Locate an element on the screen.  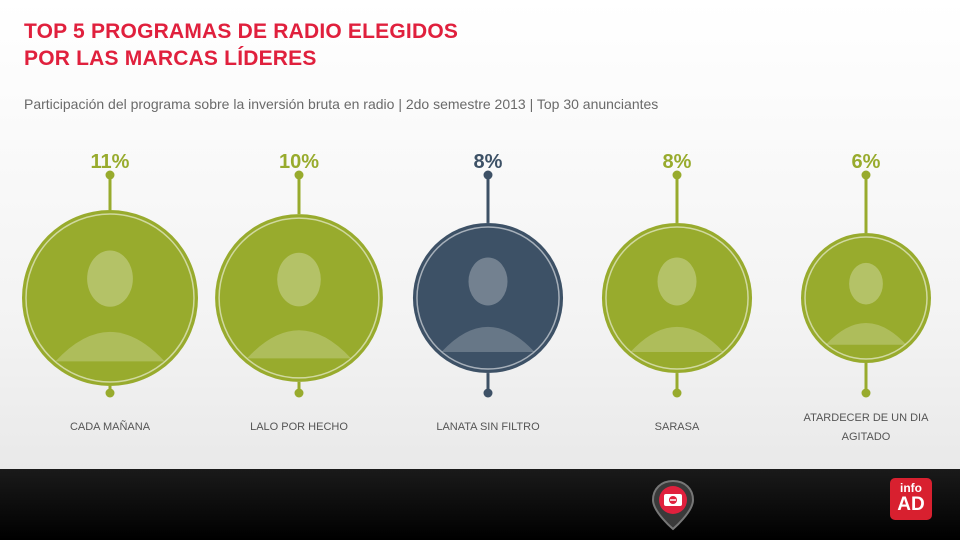
category-label: ATARDECER DE UN DIA is located at coordinates (867, 418).